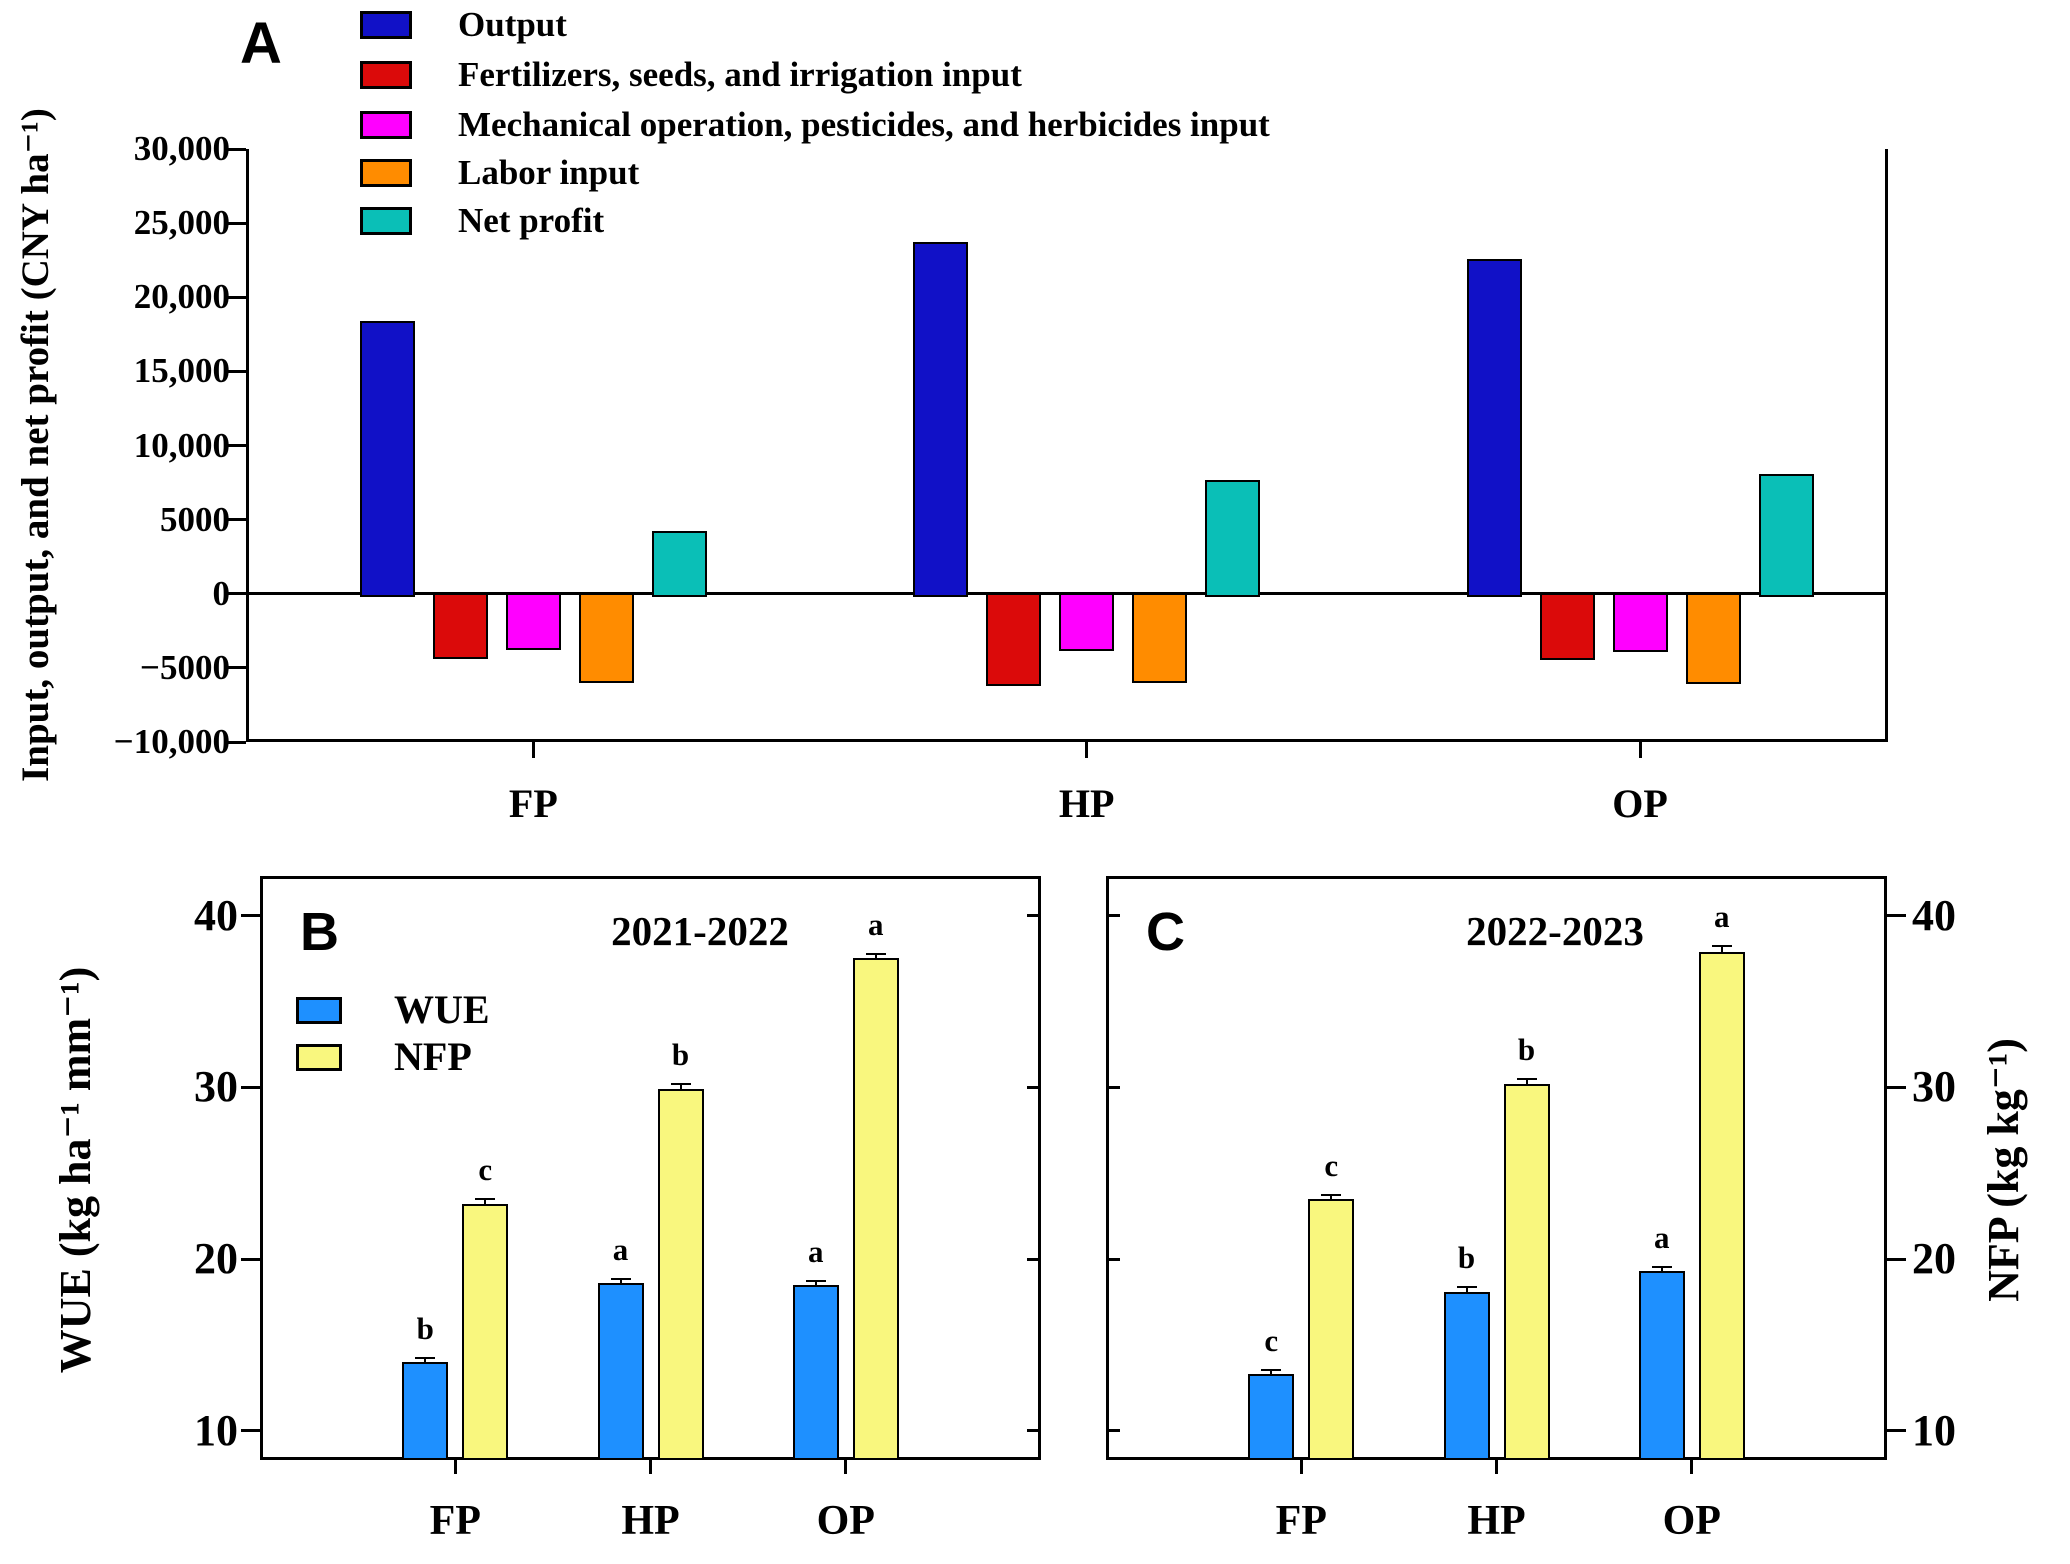 This screenshot has height=1564, width=2070. Describe the element at coordinates (650, 877) in the screenshot. I see `box-border-top` at that location.